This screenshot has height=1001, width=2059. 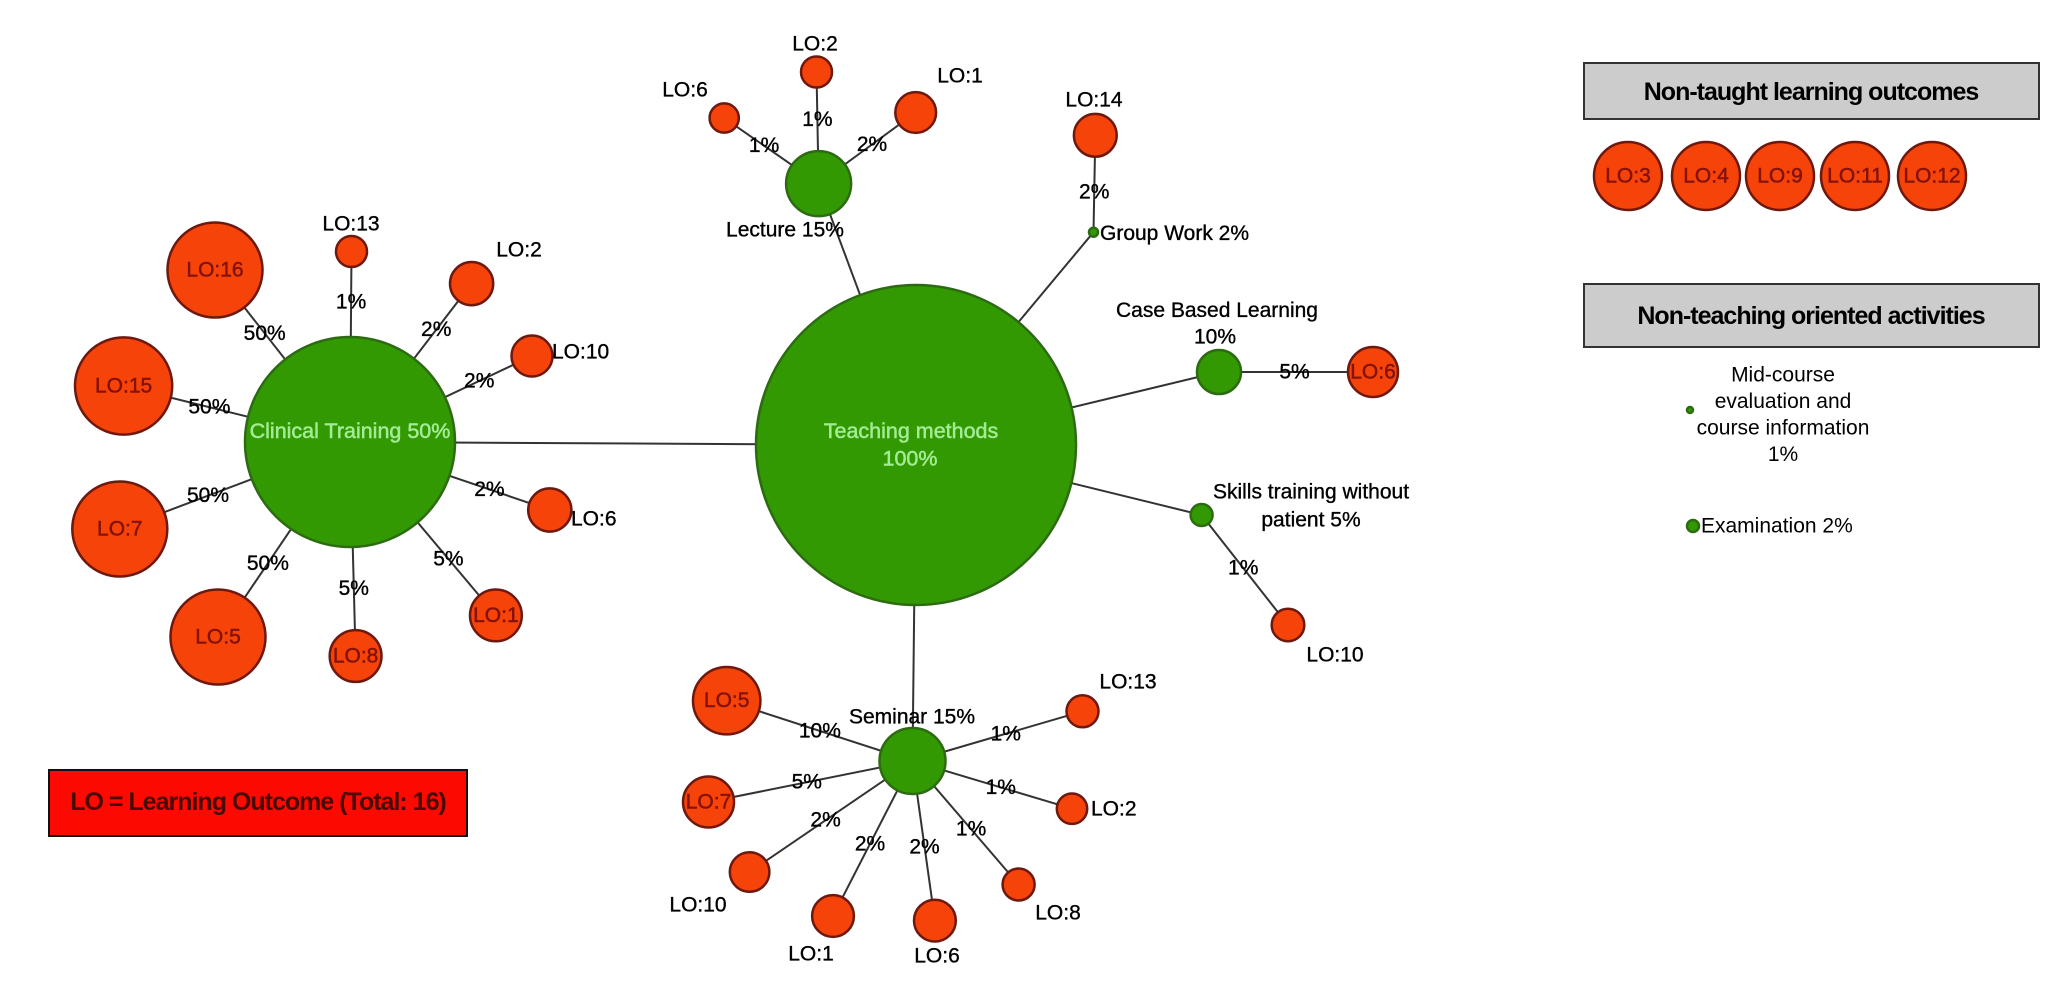 I want to click on svg-text: Teaching methods, so click(x=911, y=431).